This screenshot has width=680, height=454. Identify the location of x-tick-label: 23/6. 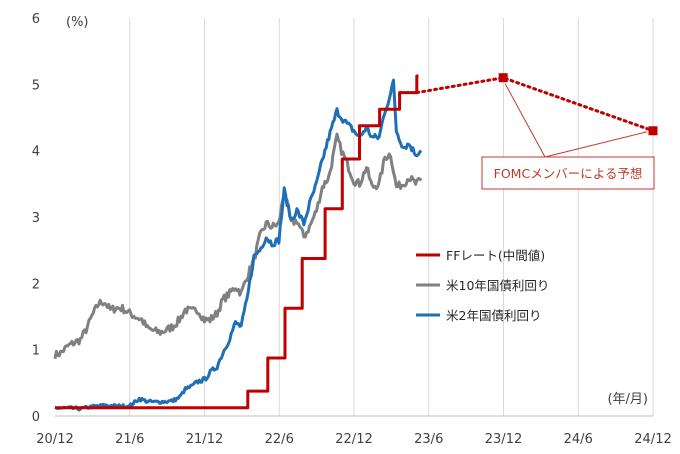
(428, 439).